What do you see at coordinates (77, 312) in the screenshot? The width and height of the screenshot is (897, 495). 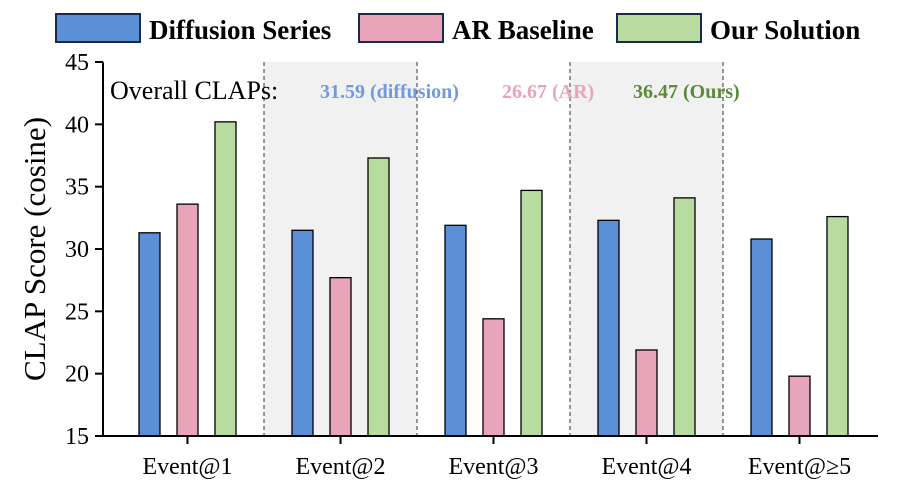 I see `y-tick-label-25: 25` at bounding box center [77, 312].